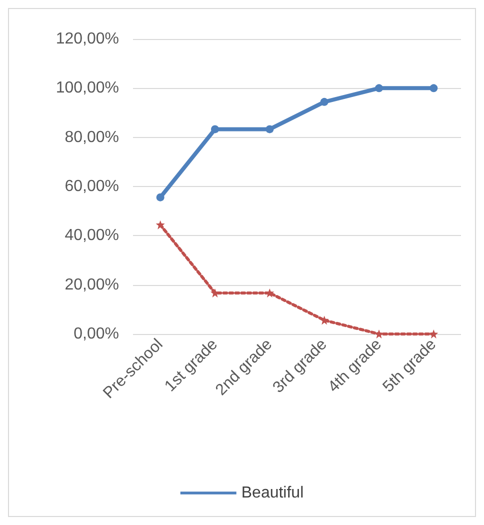 The image size is (484, 525). Describe the element at coordinates (91, 137) in the screenshot. I see `y-tick-label: 80,00%` at that location.